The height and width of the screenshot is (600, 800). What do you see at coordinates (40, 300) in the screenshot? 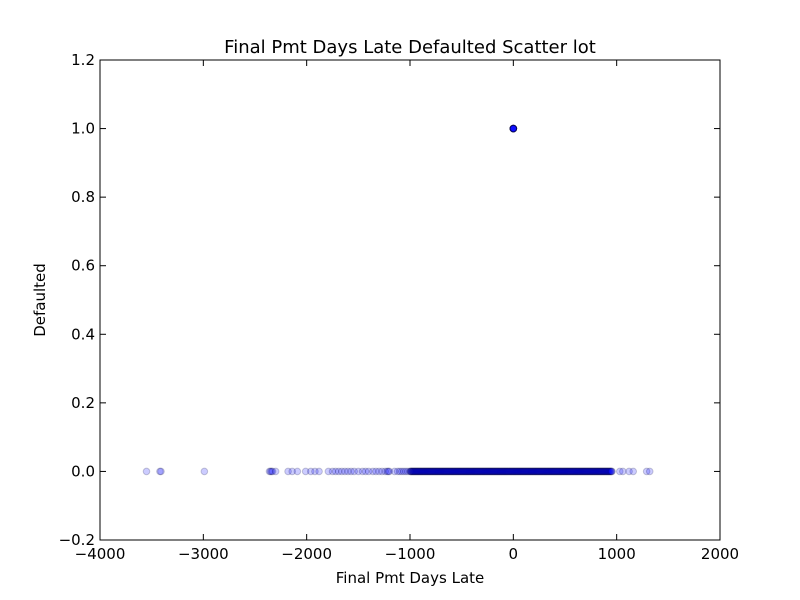
I see `y-axis-title: Defaulted` at bounding box center [40, 300].